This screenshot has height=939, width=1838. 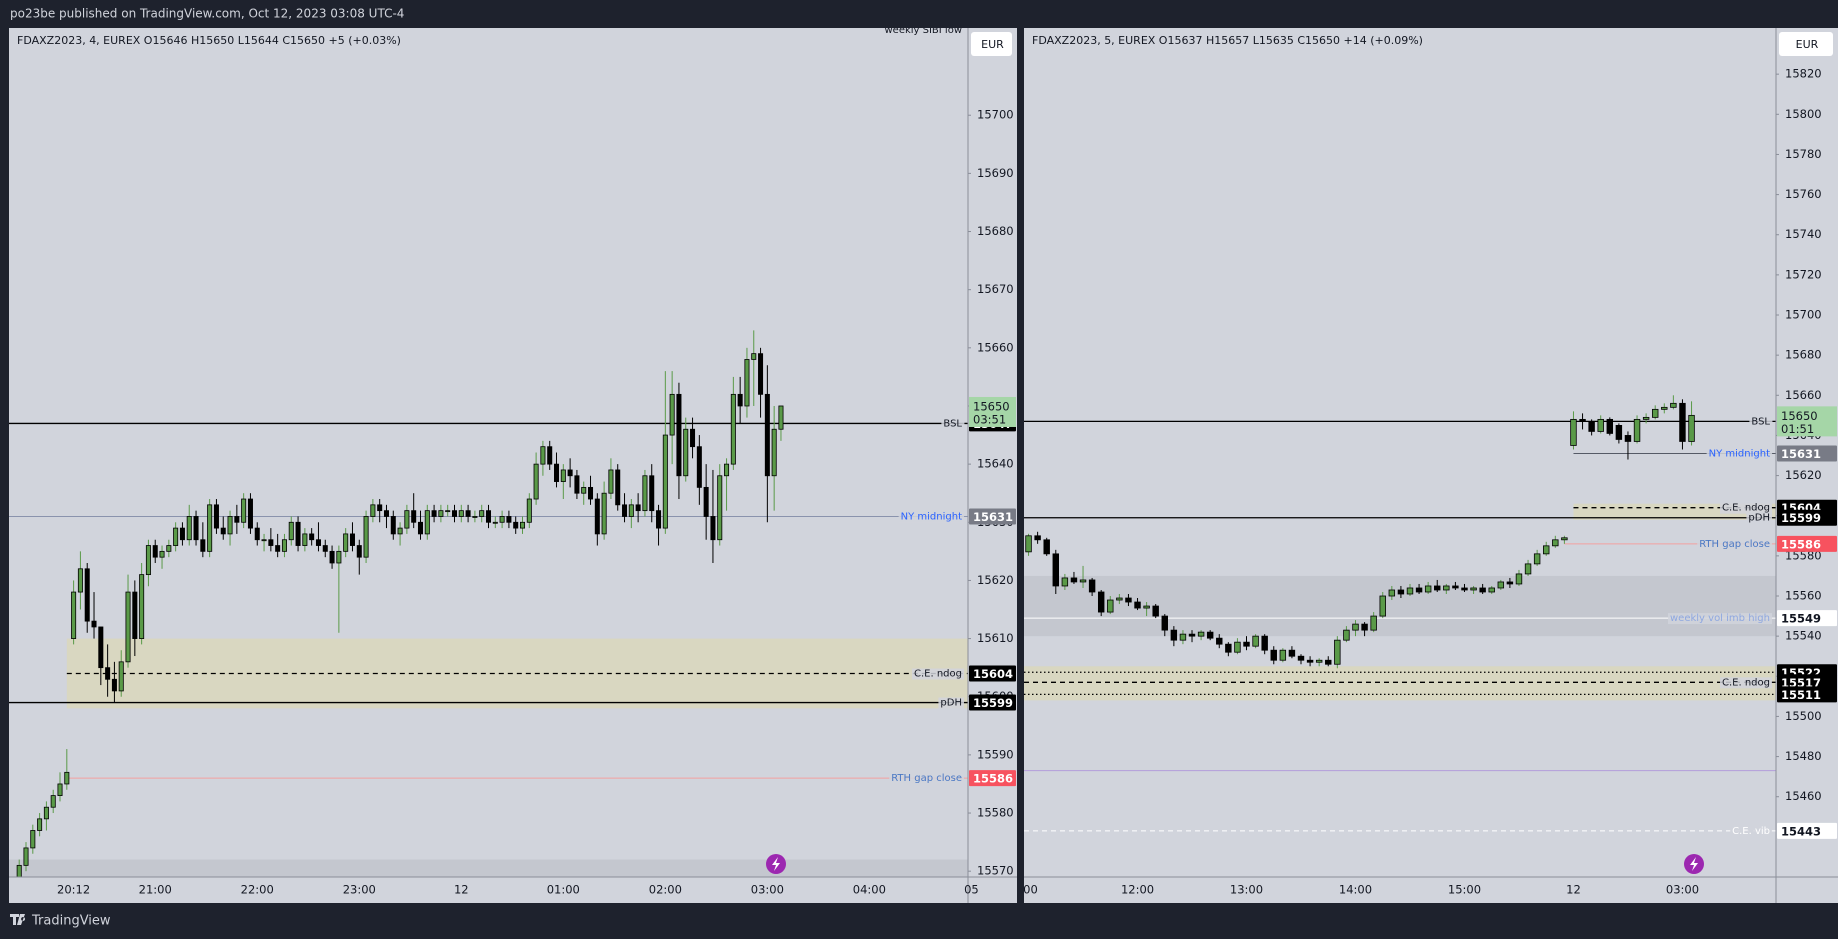 I want to click on x-tick-label: 03:00, so click(x=767, y=890).